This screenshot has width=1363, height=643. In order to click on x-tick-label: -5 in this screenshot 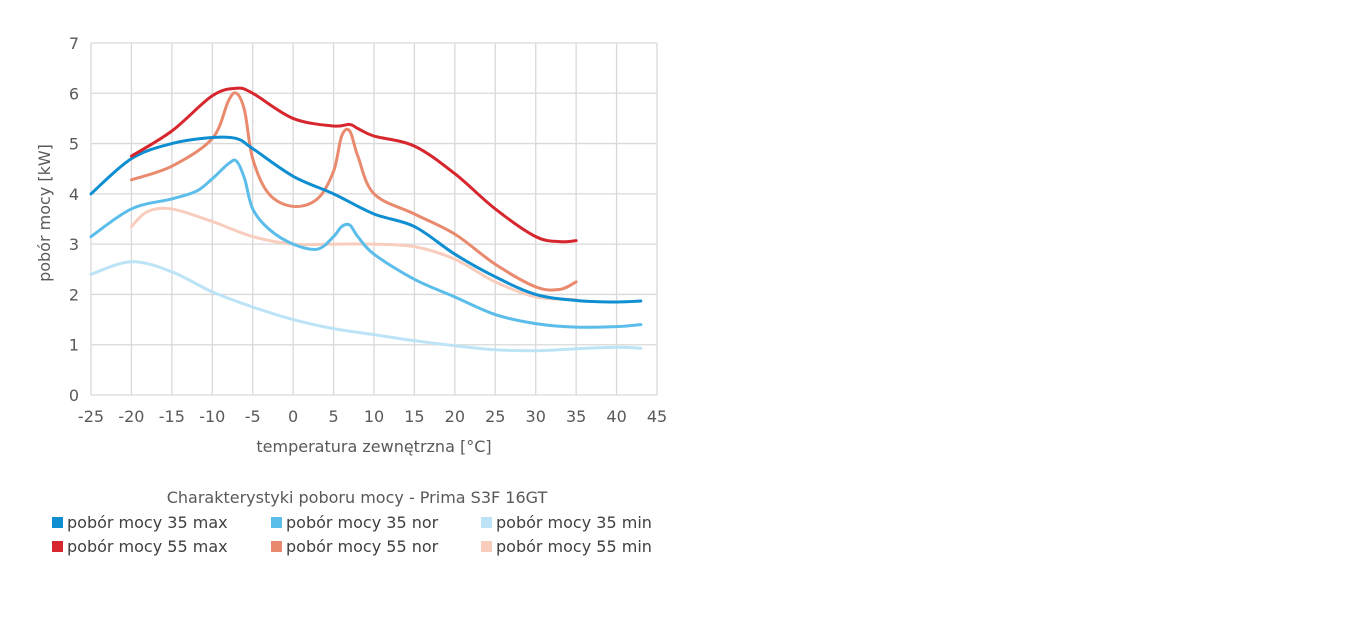, I will do `click(253, 416)`.